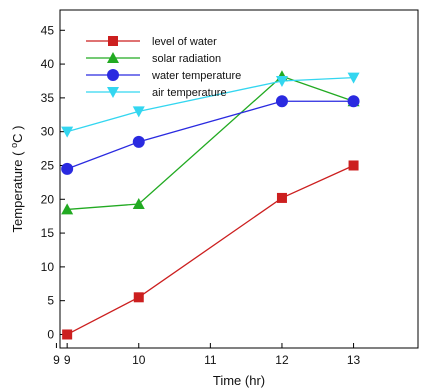 This screenshot has height=392, width=426. I want to click on x-tick-label: 11, so click(210, 360).